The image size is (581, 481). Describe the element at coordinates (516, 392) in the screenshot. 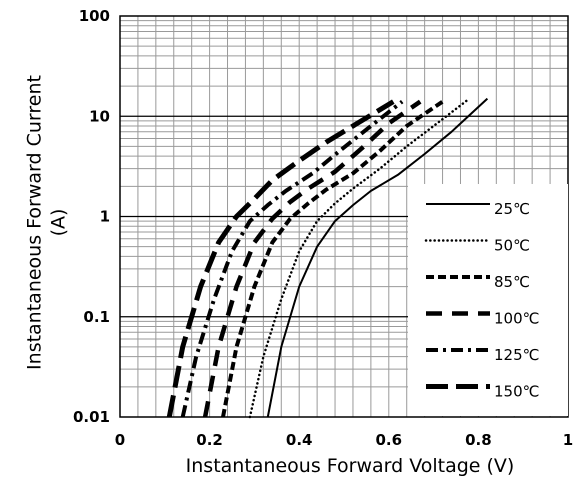

I see `legend-label: 150℃` at that location.